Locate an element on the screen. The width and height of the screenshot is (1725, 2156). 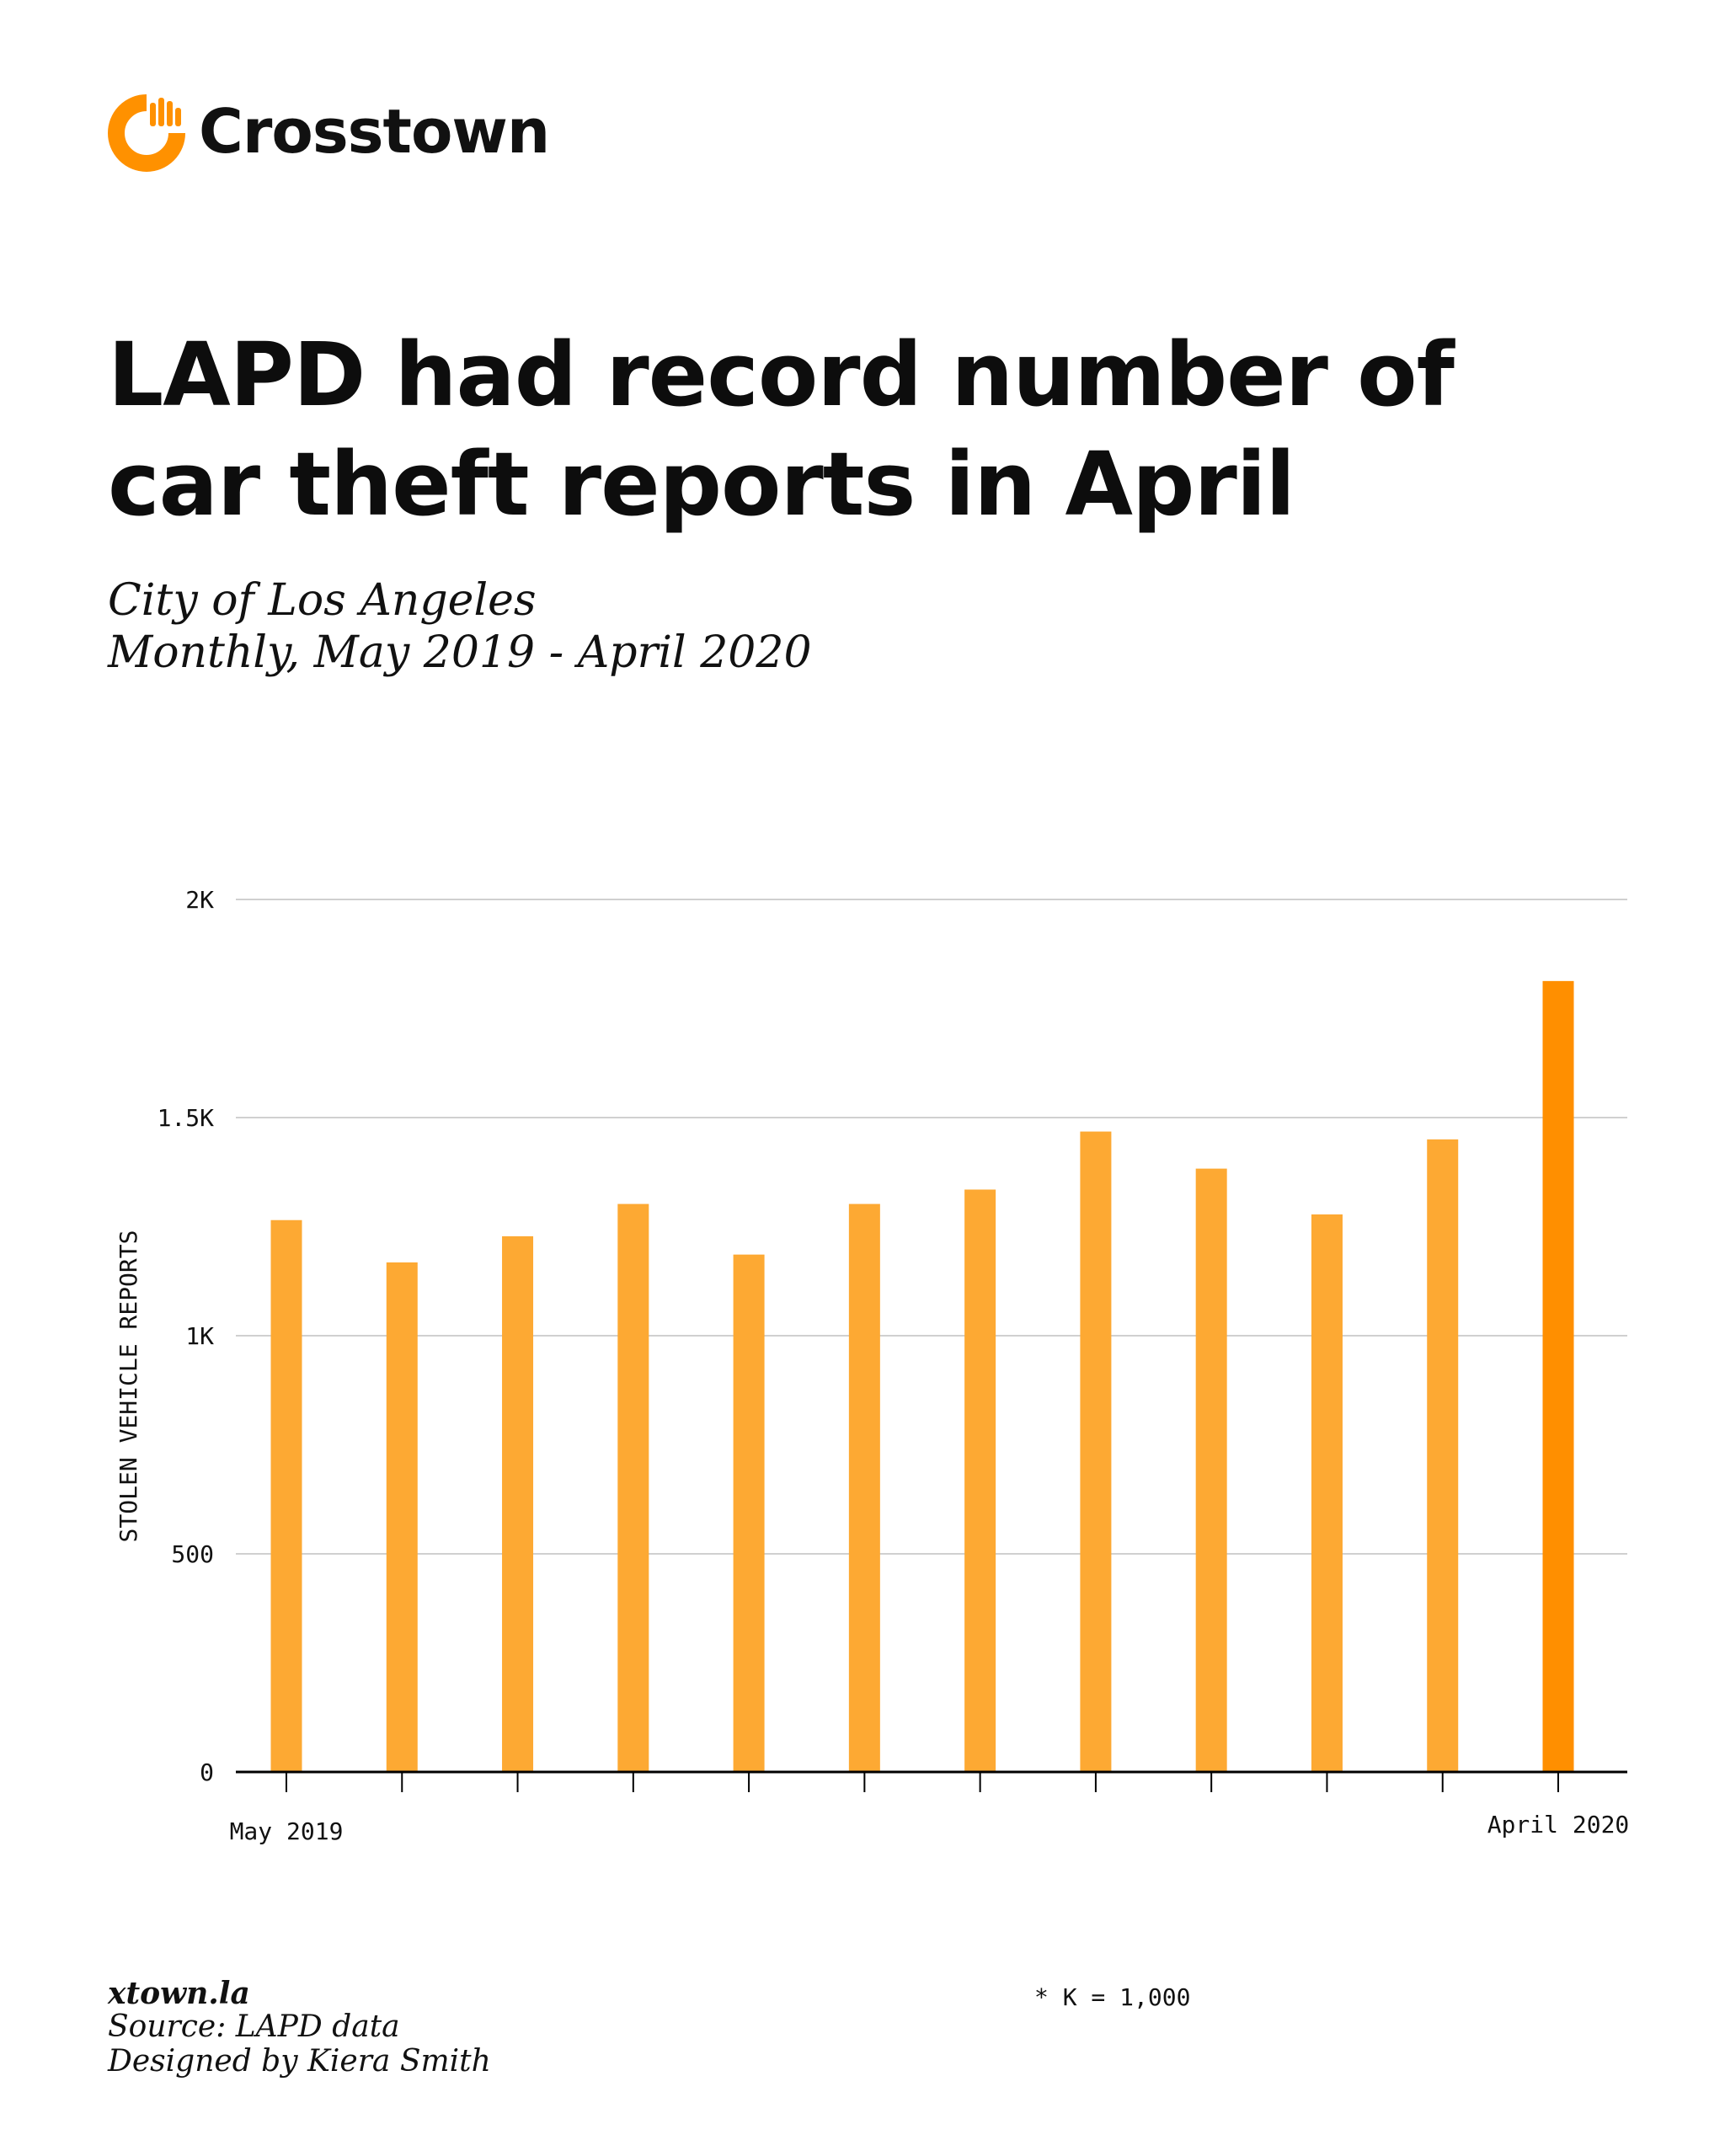
y-tick-label: 2K is located at coordinates (199, 900).